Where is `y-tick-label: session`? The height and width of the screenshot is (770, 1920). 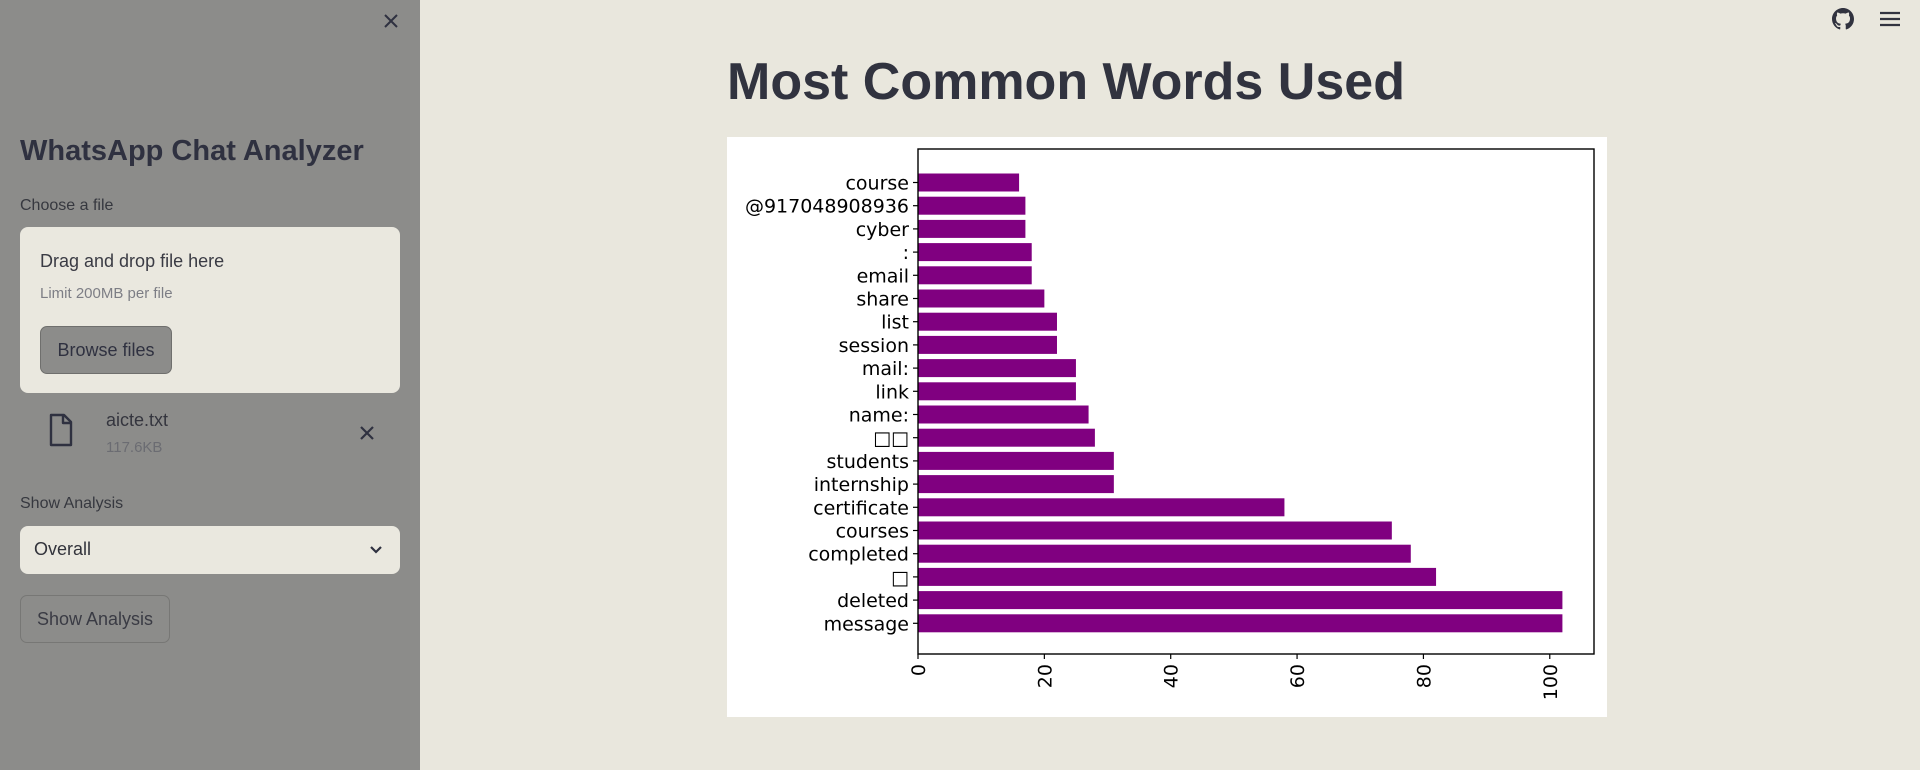
y-tick-label: session is located at coordinates (874, 346).